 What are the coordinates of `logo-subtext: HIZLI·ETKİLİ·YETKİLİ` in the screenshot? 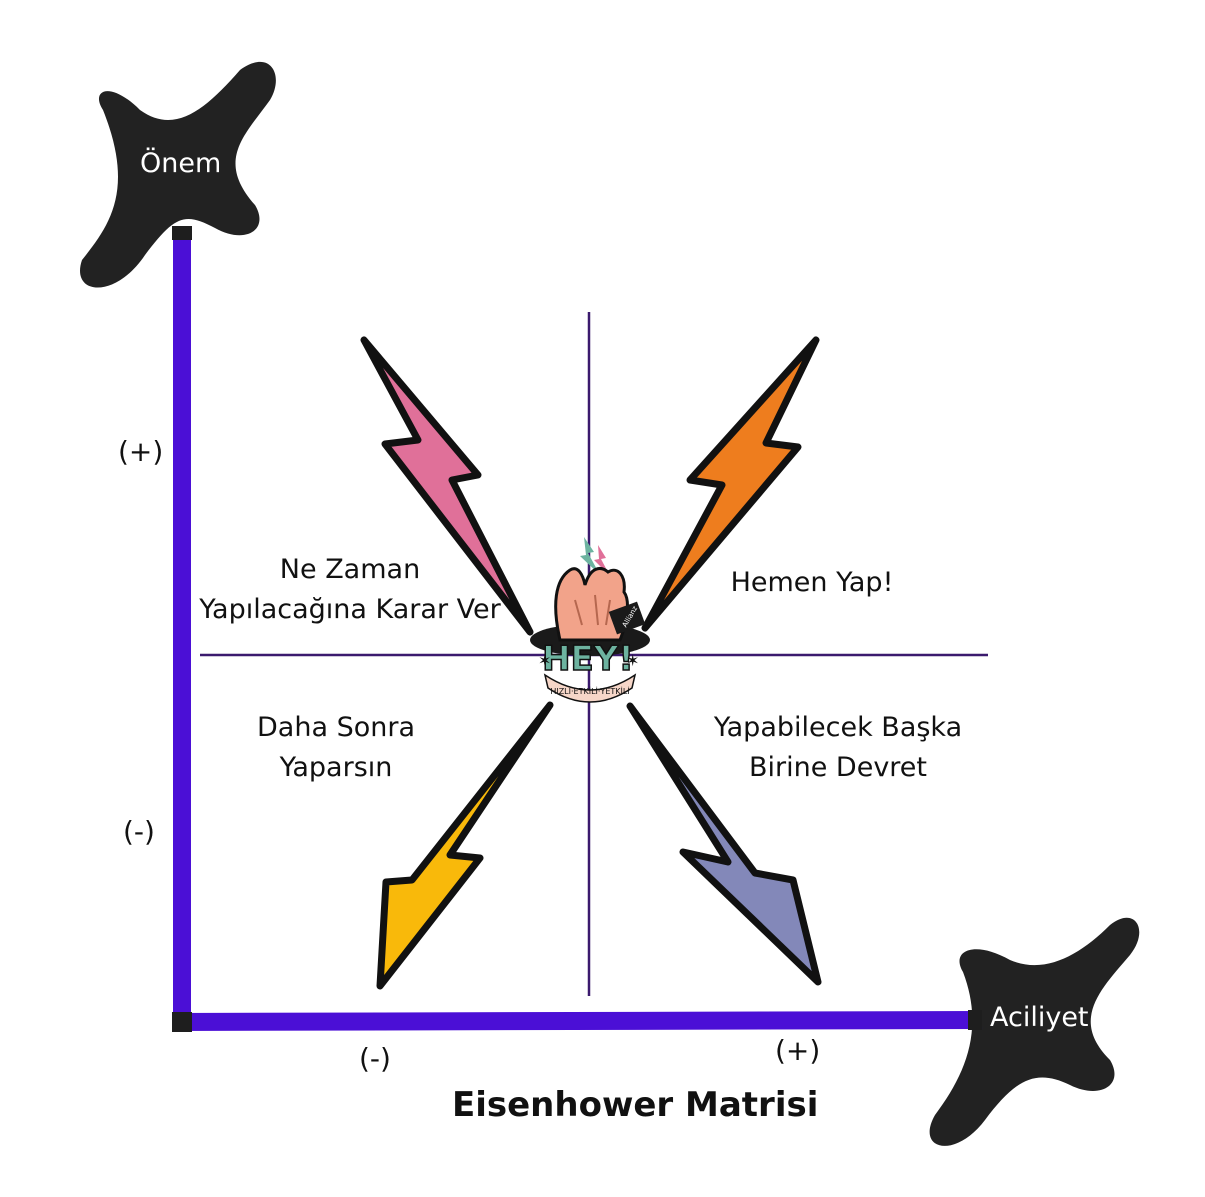 It's located at (589, 691).